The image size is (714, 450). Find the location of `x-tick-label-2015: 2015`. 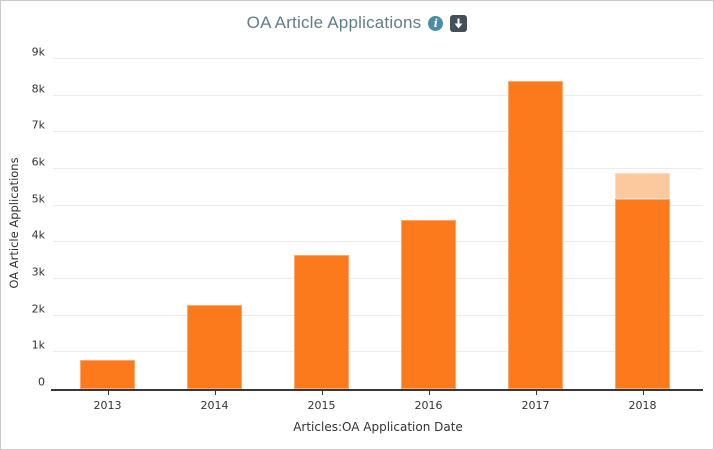

x-tick-label-2015: 2015 is located at coordinates (321, 405).